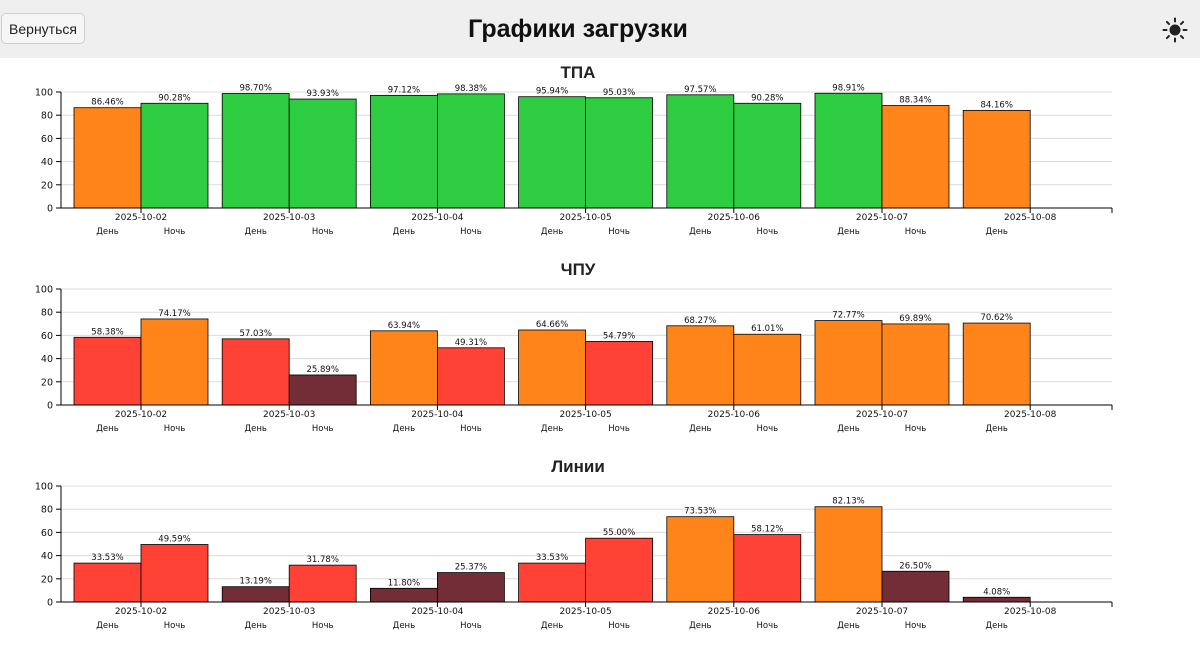 This screenshot has height=648, width=1200. What do you see at coordinates (996, 592) in the screenshot?
I see `bar-value-label: 4.08%` at bounding box center [996, 592].